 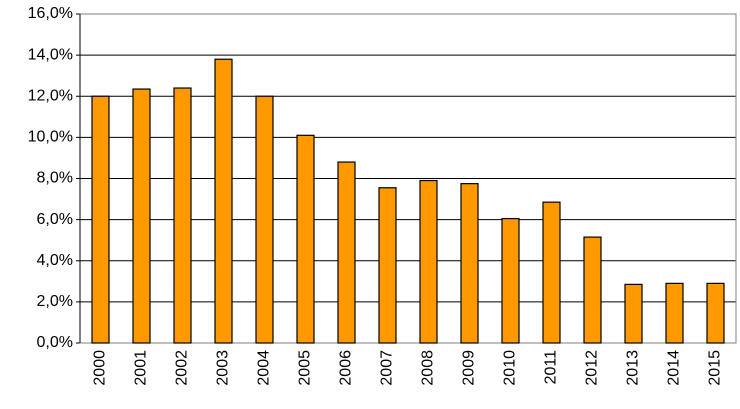 I want to click on y-tick-label: 10,0%, so click(x=50, y=137).